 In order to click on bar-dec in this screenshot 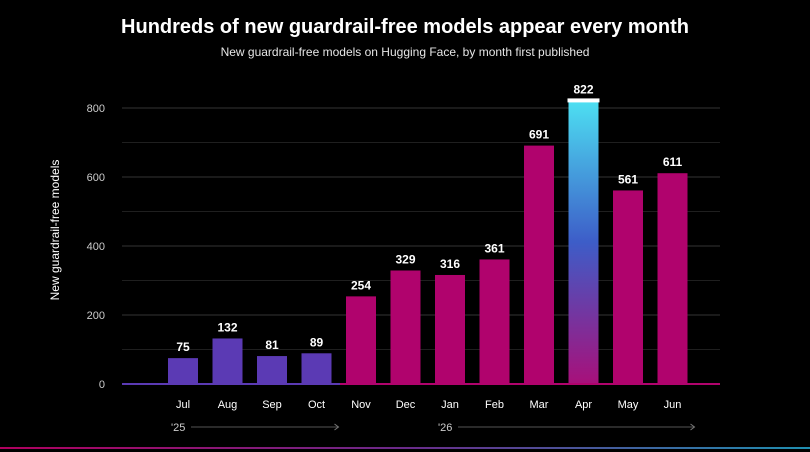, I will do `click(405, 327)`.